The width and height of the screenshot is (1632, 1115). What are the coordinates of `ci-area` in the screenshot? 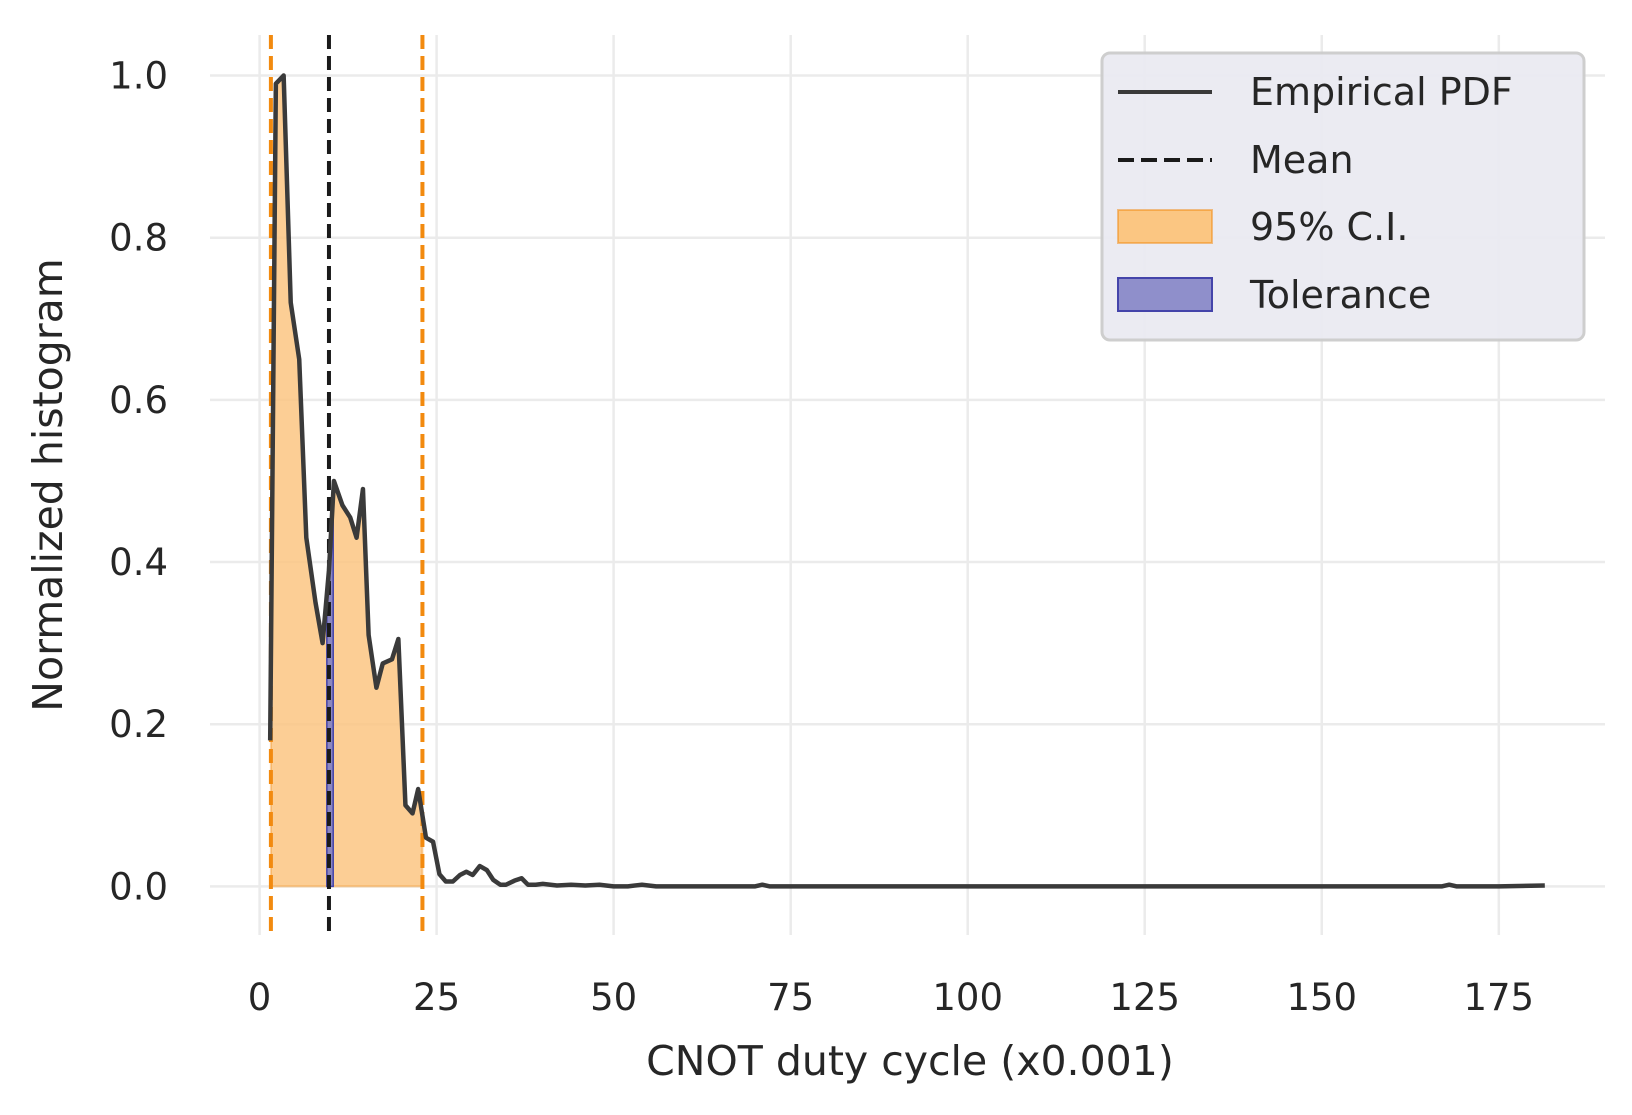 It's located at (346, 480).